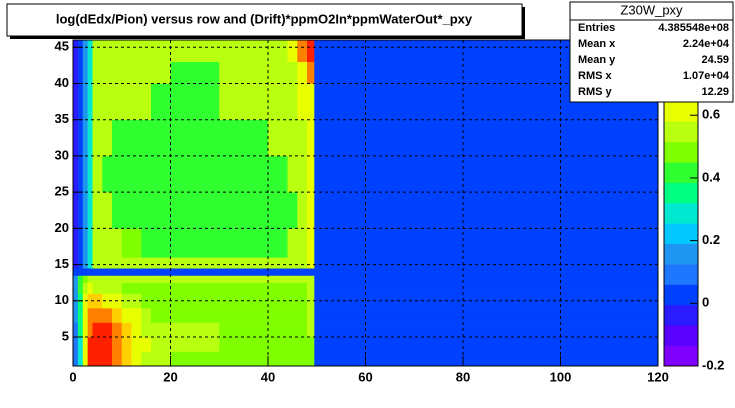 This screenshot has width=735, height=408. Describe the element at coordinates (597, 60) in the screenshot. I see `stats-label: Mean y` at that location.